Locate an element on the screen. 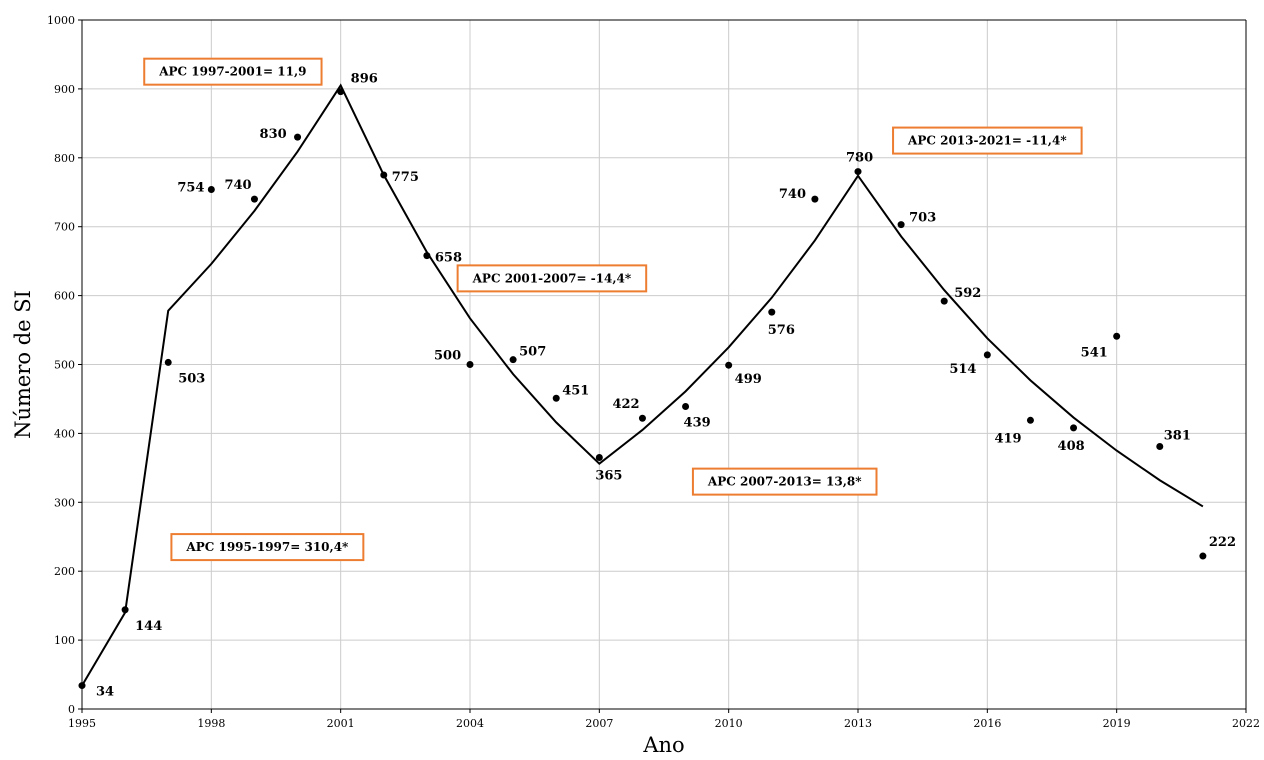 The height and width of the screenshot is (760, 1264). apc-annotation-box: APC 2001-2007= -14,4* is located at coordinates (552, 278).